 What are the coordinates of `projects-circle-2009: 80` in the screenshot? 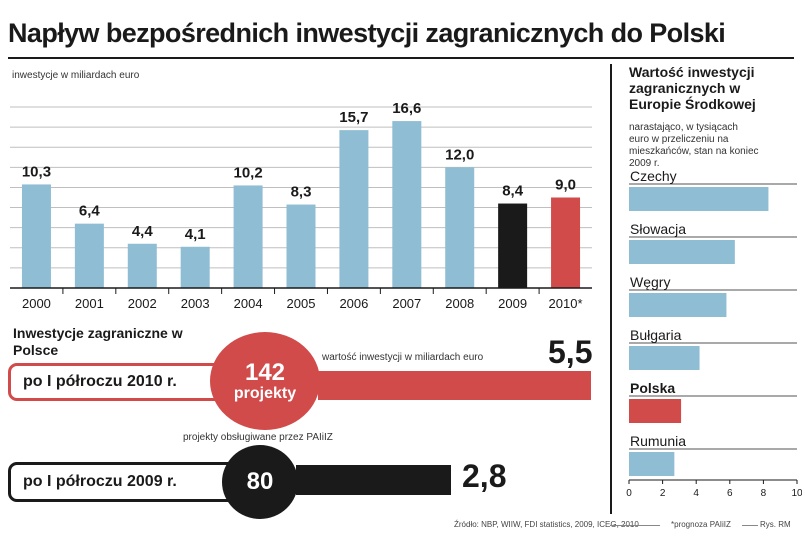 It's located at (260, 482).